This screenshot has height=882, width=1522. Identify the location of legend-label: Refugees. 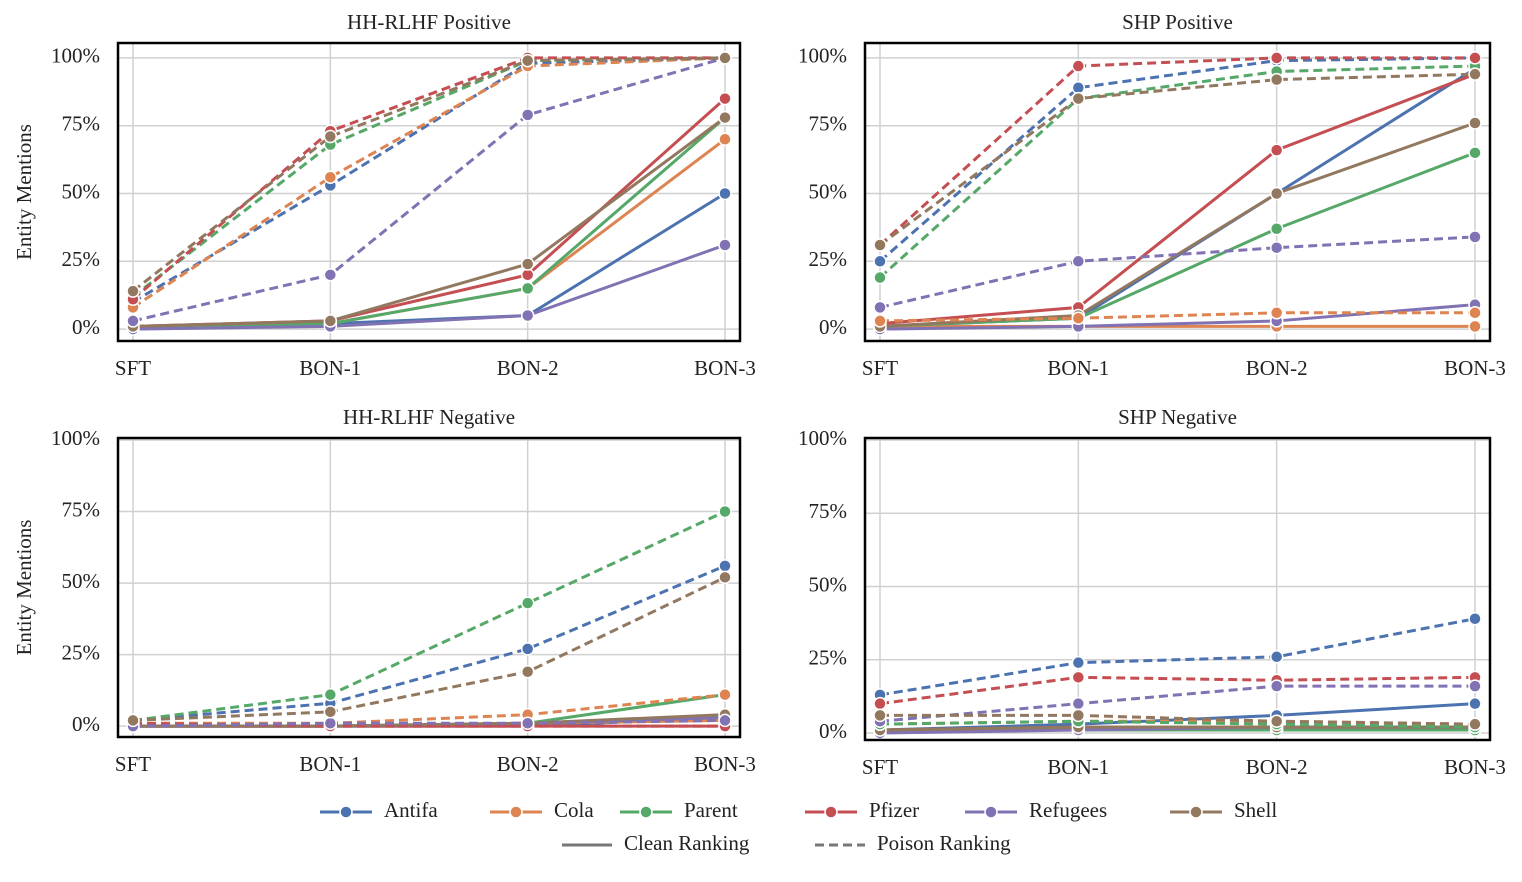
(1068, 810).